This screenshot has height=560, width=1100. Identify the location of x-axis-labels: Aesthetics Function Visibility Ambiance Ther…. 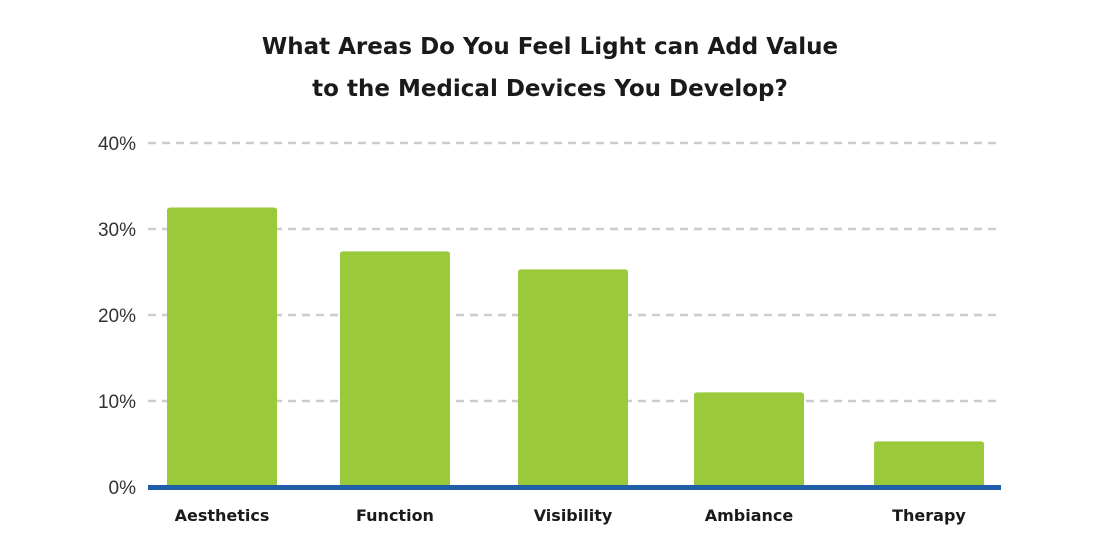
(571, 515).